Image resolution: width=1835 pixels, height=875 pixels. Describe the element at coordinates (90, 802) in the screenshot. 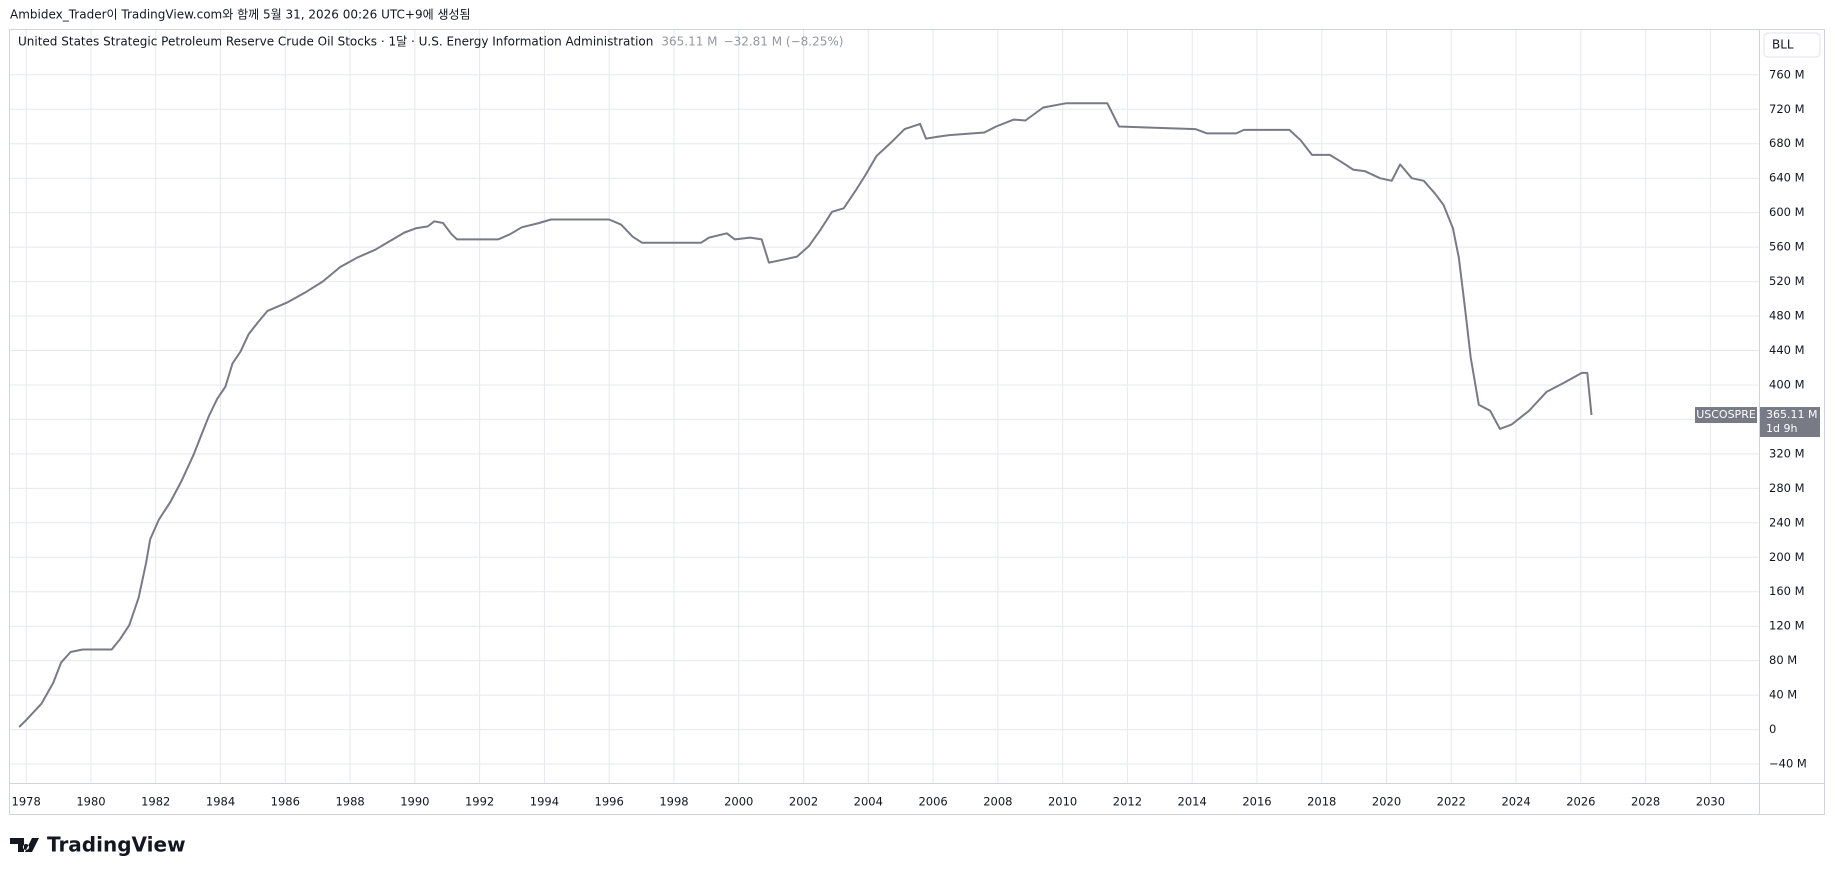

I see `x-tick-label: 1980` at that location.